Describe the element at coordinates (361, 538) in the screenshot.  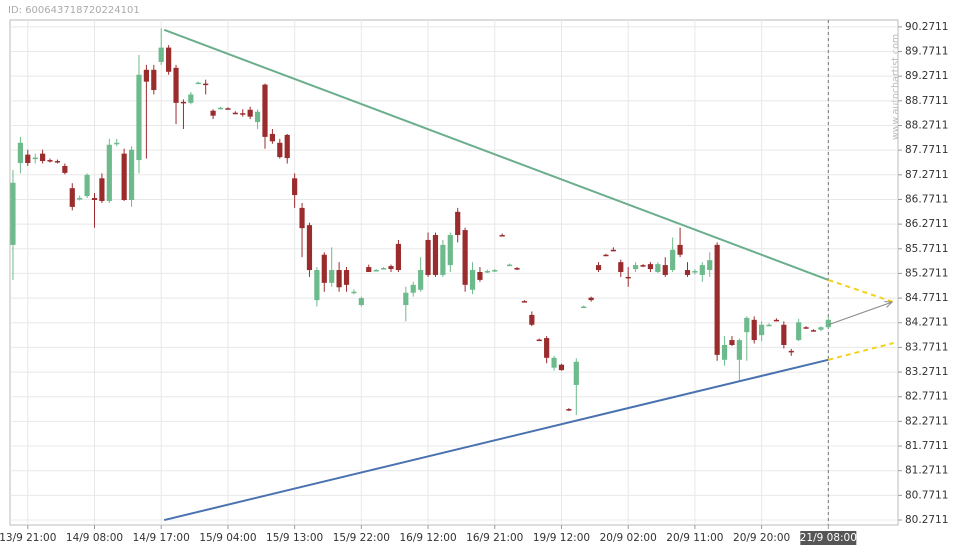
I see `x-tick-label: 15/9 22:00` at that location.